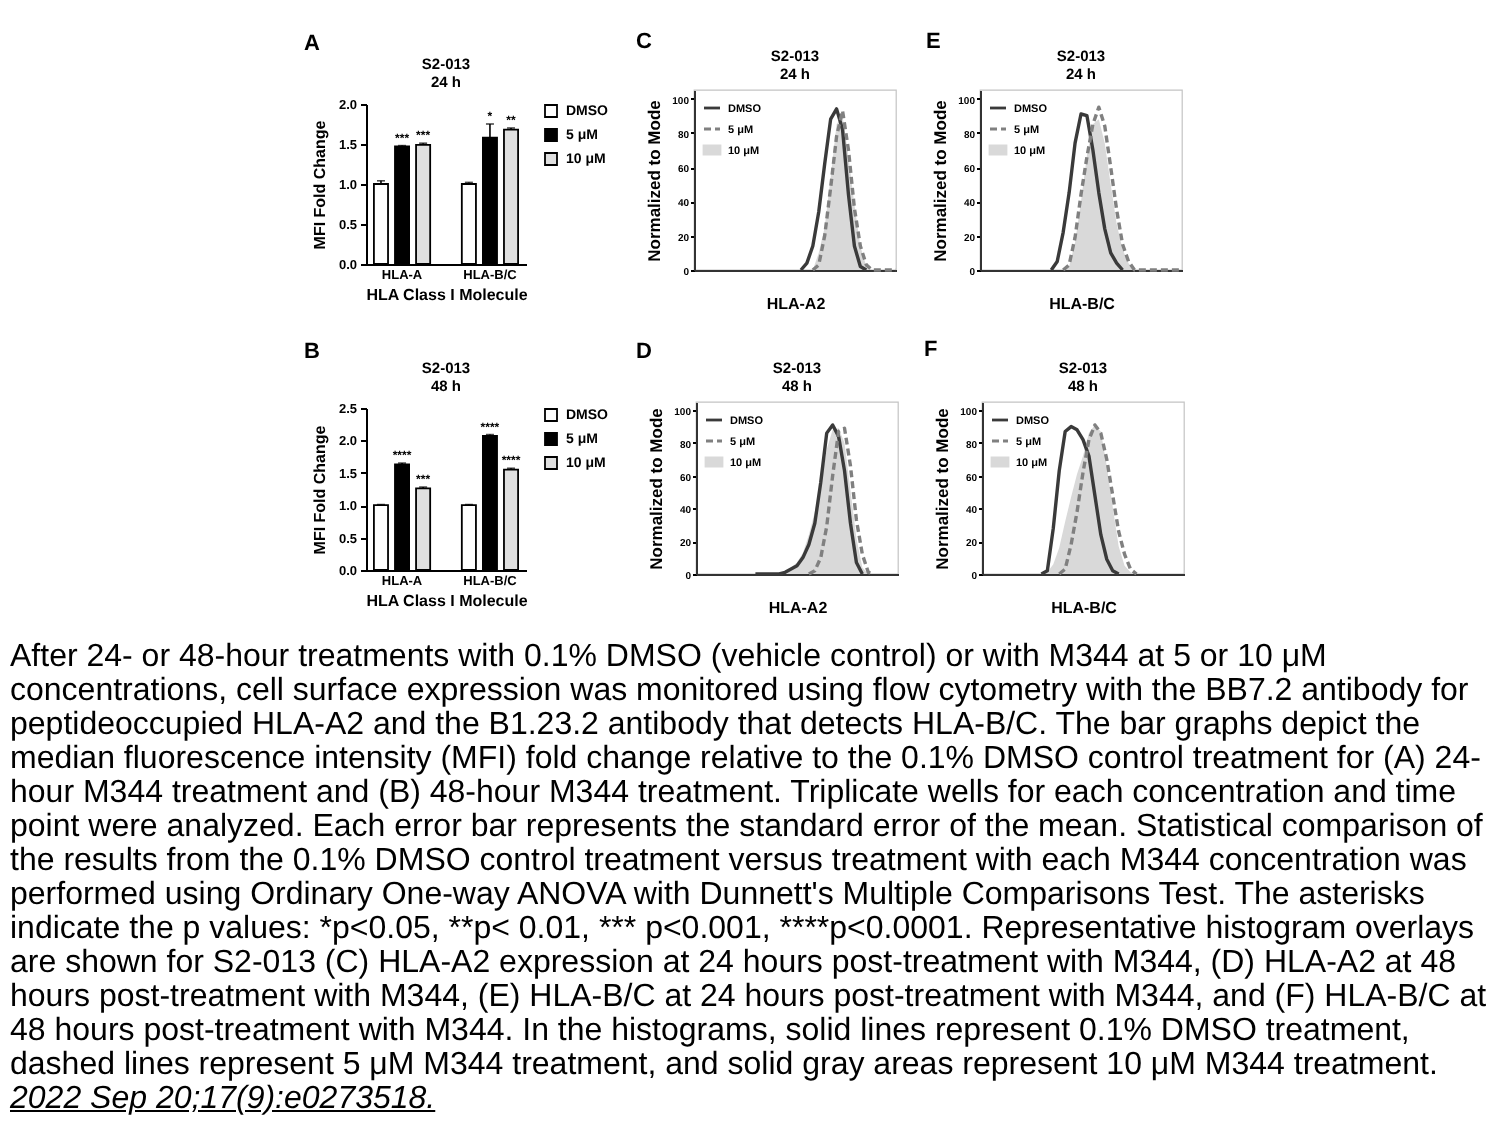 The image size is (1512, 1134). I want to click on text: 2022 Sep 20;17(9):e0273518., so click(223, 1099).